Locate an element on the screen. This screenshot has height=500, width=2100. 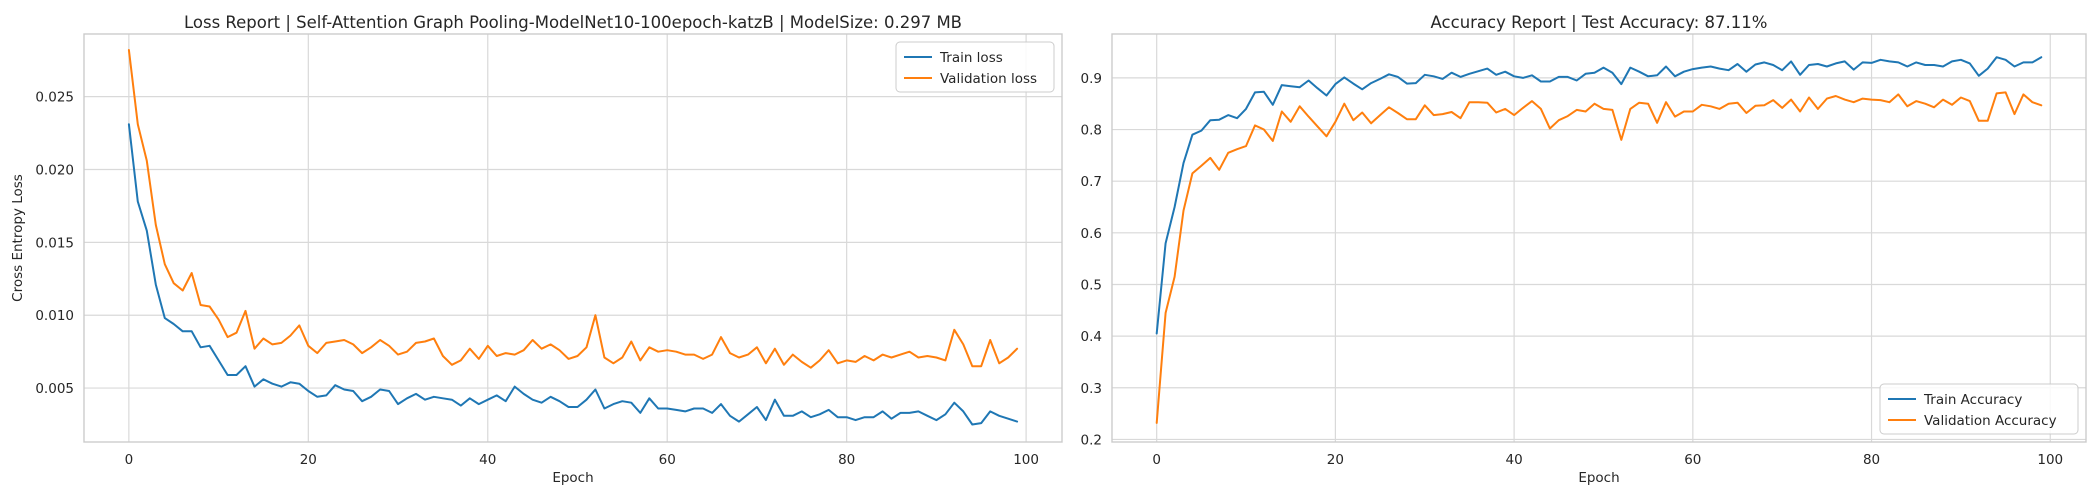
y-tick-label: 0.015 is located at coordinates (54, 243).